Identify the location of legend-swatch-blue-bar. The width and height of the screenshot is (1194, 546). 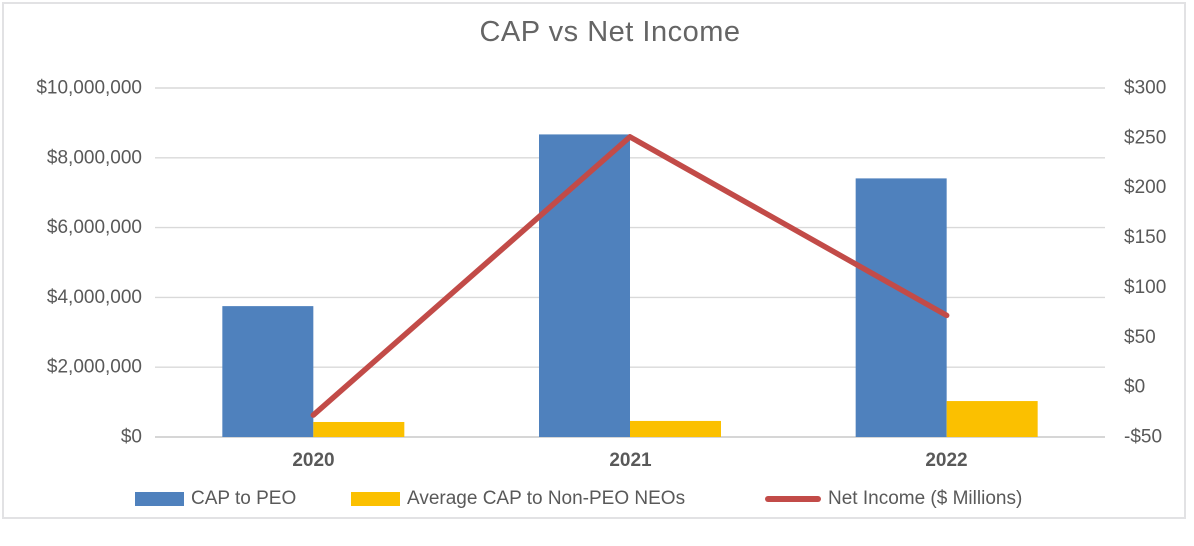
(159, 499).